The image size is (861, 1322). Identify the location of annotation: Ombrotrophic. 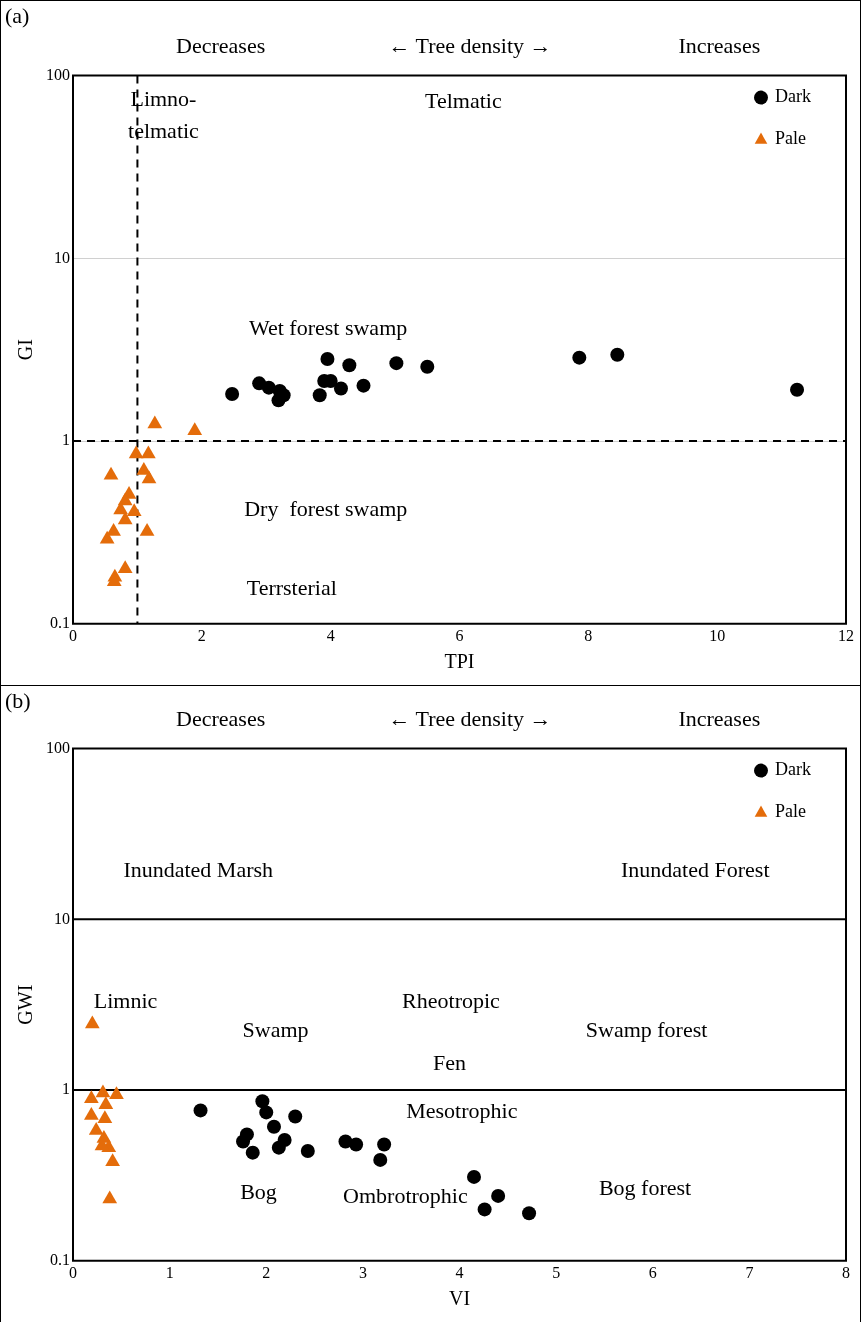
(405, 1195).